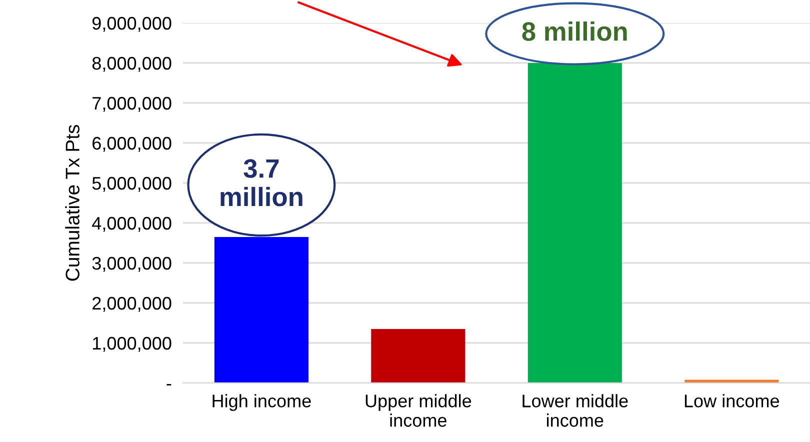 Image resolution: width=810 pixels, height=442 pixels. What do you see at coordinates (132, 144) in the screenshot?
I see `y-tick-label: 6,000,000` at bounding box center [132, 144].